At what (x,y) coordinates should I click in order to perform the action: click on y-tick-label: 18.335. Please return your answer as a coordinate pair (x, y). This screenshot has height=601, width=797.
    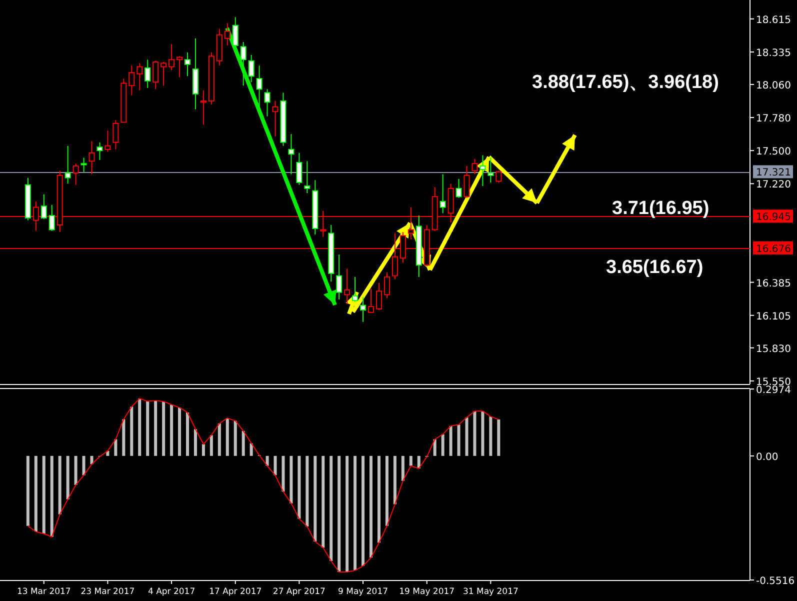
    Looking at the image, I should click on (773, 53).